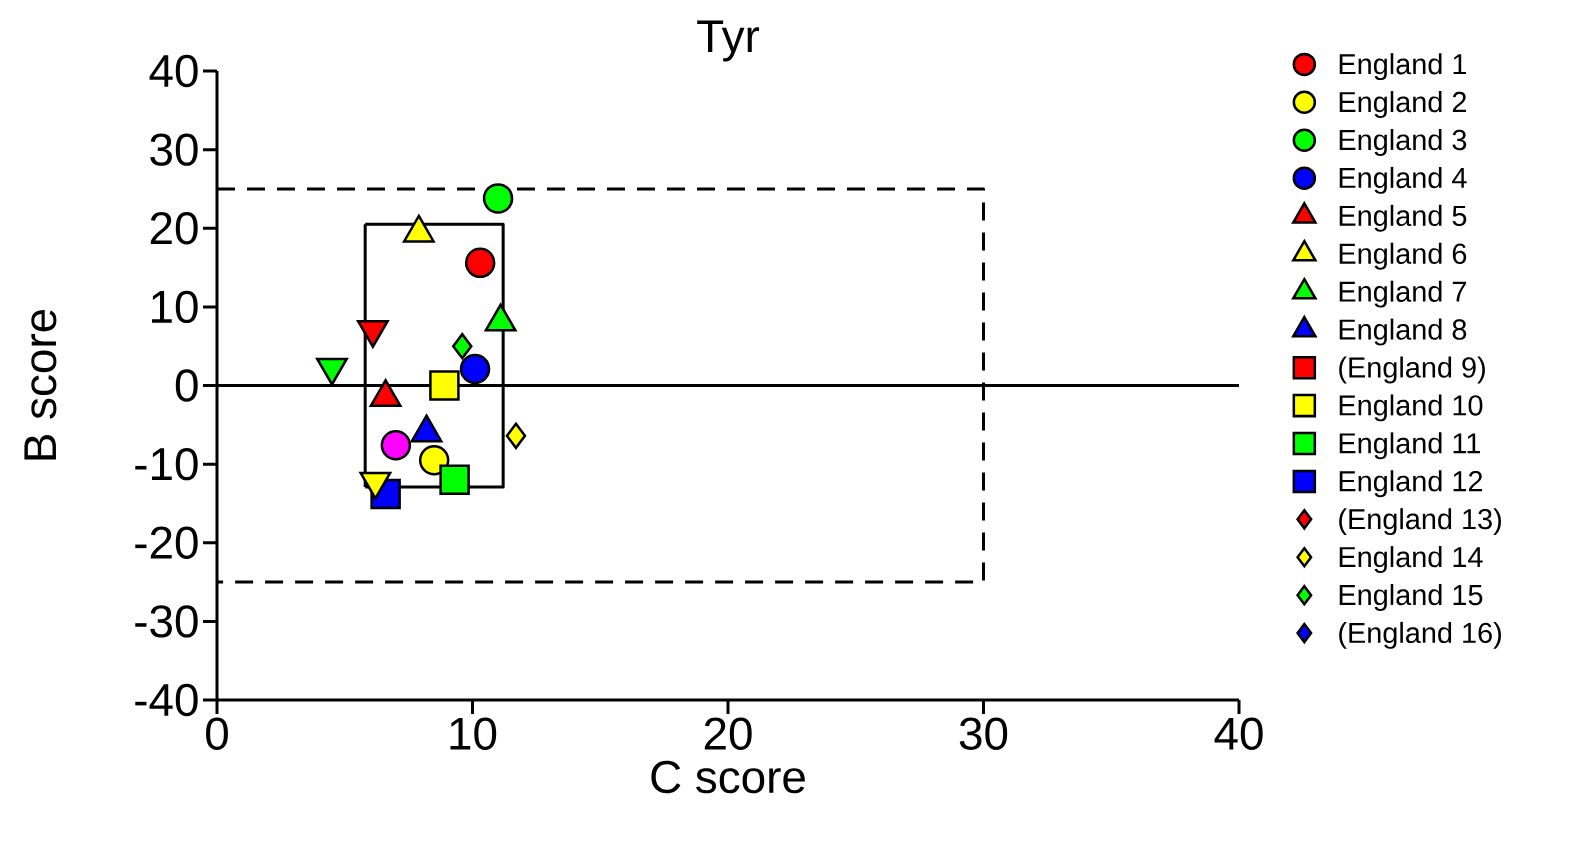 Image resolution: width=1586 pixels, height=850 pixels. Describe the element at coordinates (1409, 446) in the screenshot. I see `legend-label: England 11` at that location.